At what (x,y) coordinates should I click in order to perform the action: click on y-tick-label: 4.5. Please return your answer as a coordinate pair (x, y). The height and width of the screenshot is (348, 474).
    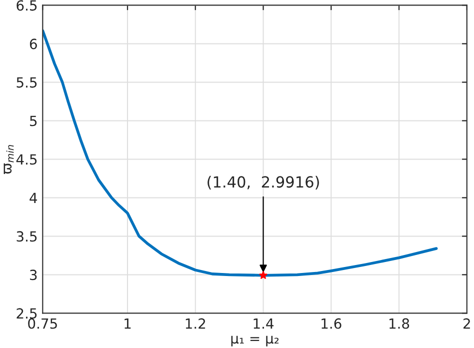
    Looking at the image, I should click on (26, 159).